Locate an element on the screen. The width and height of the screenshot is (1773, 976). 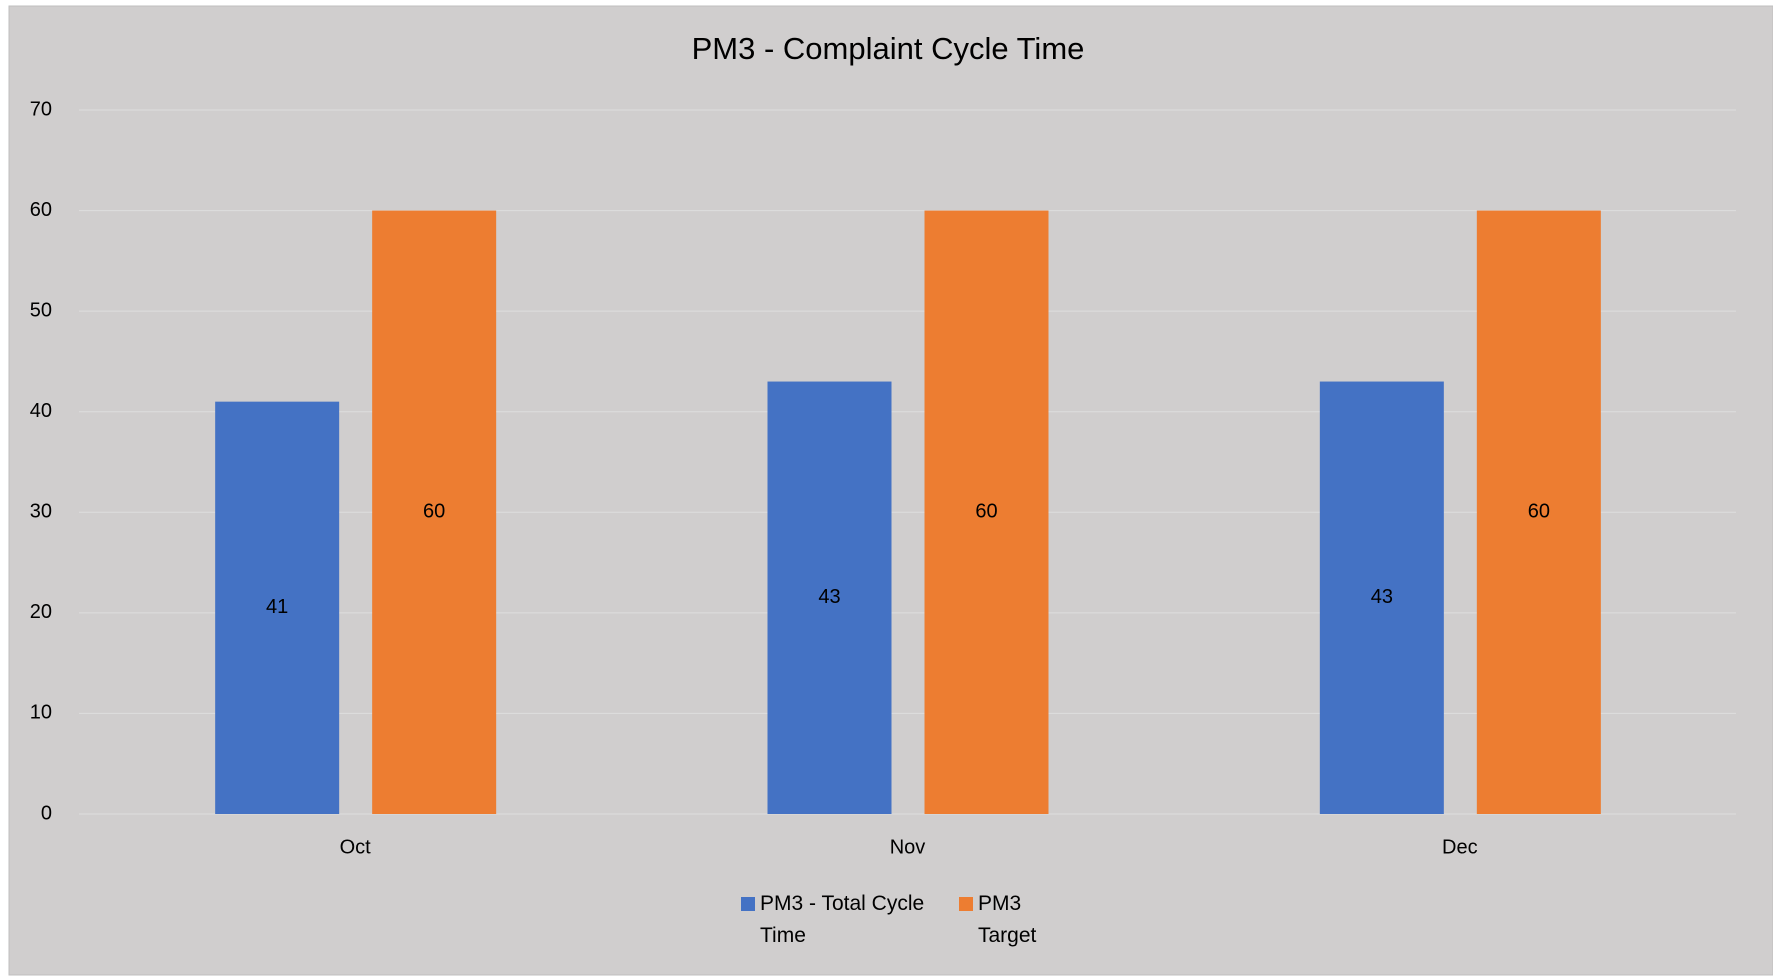
data-label: 41 is located at coordinates (277, 607).